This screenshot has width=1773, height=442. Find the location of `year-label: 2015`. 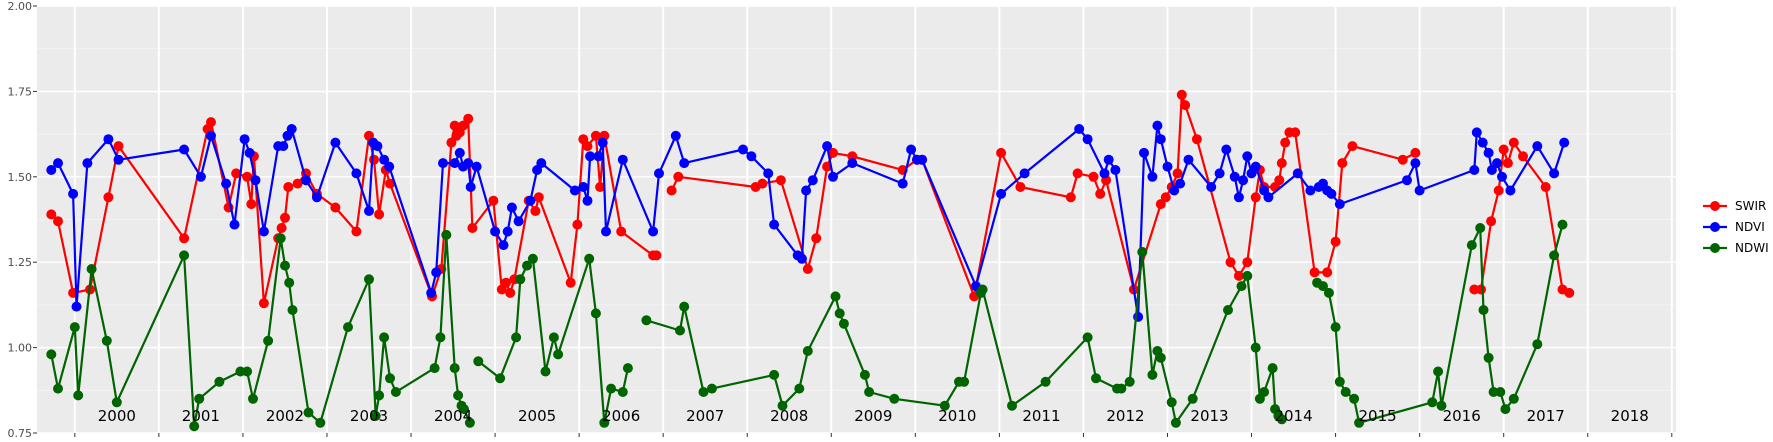

year-label: 2015 is located at coordinates (1378, 416).